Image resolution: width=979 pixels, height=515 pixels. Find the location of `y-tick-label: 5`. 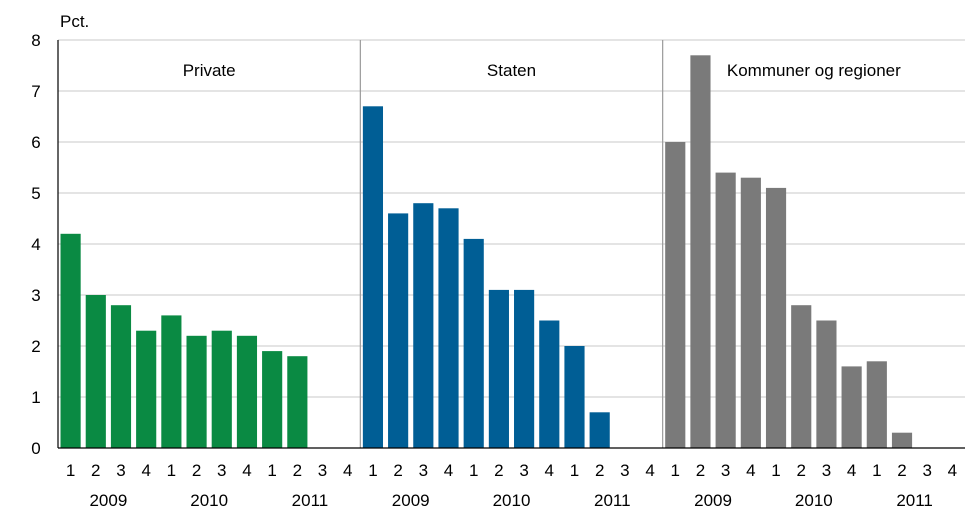

y-tick-label: 5 is located at coordinates (35, 193).